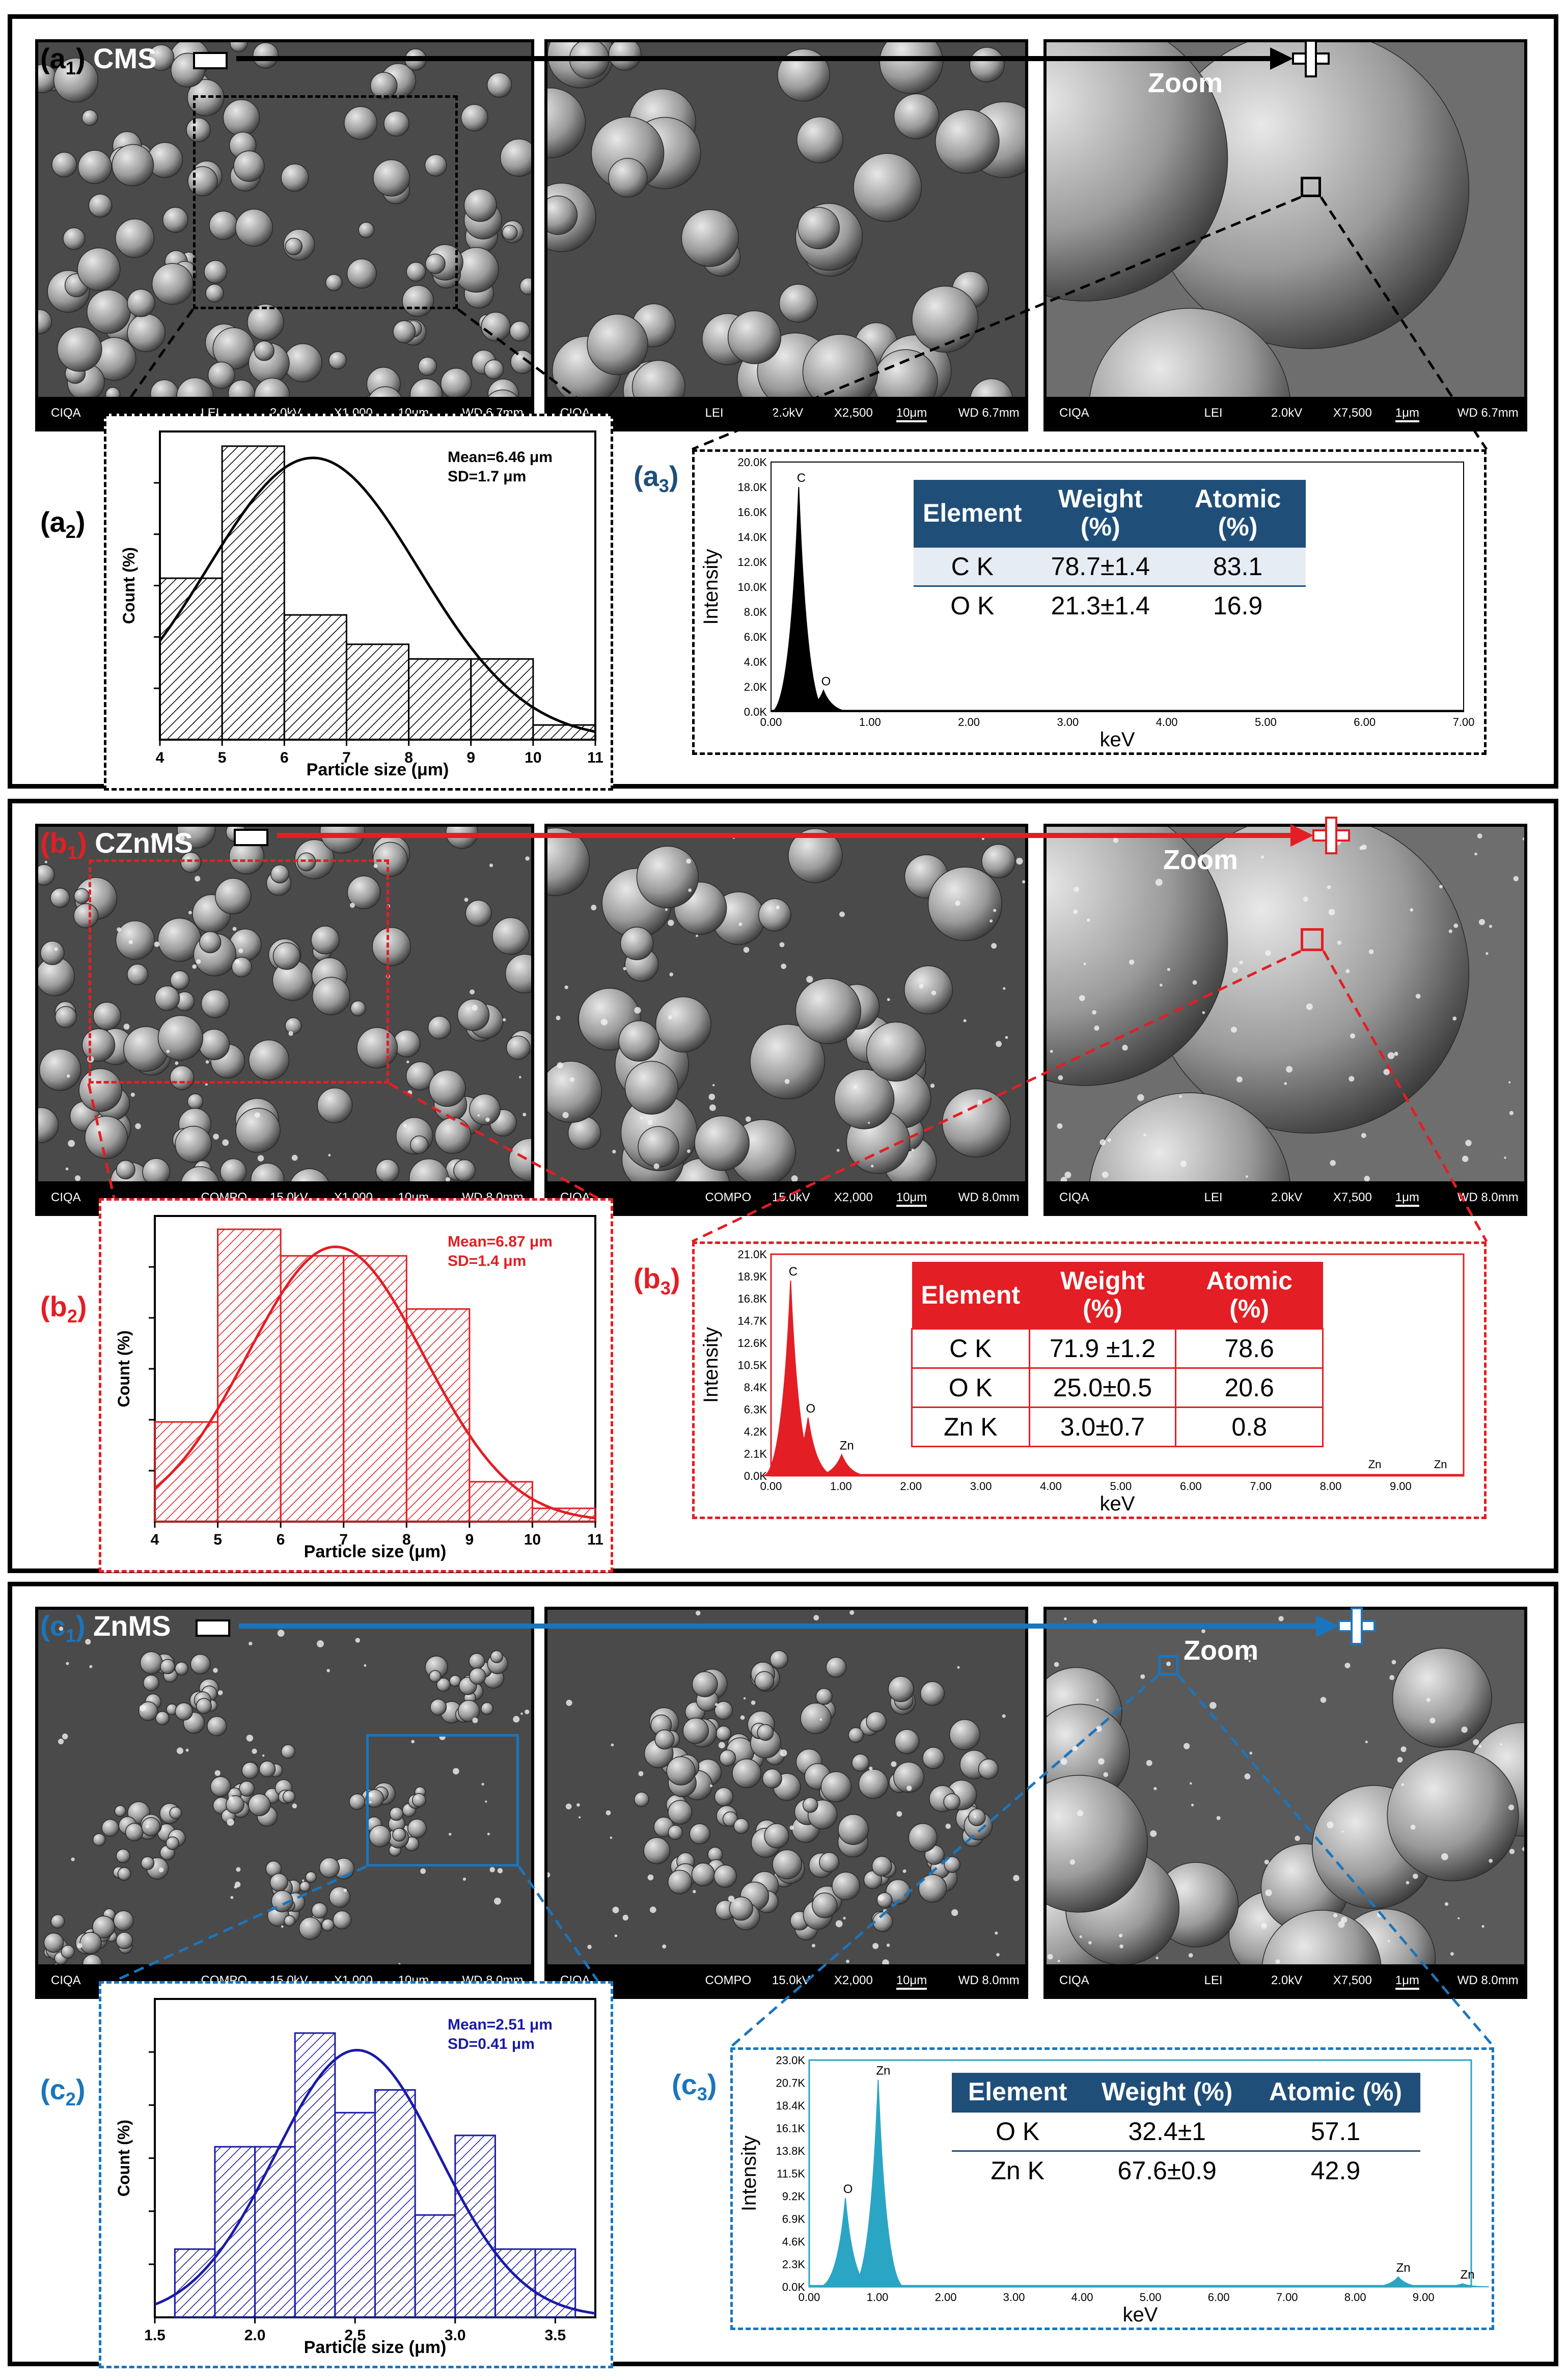 Image resolution: width=1567 pixels, height=2380 pixels. What do you see at coordinates (755, 1387) in the screenshot?
I see `y-tick-label: 8.4K` at bounding box center [755, 1387].